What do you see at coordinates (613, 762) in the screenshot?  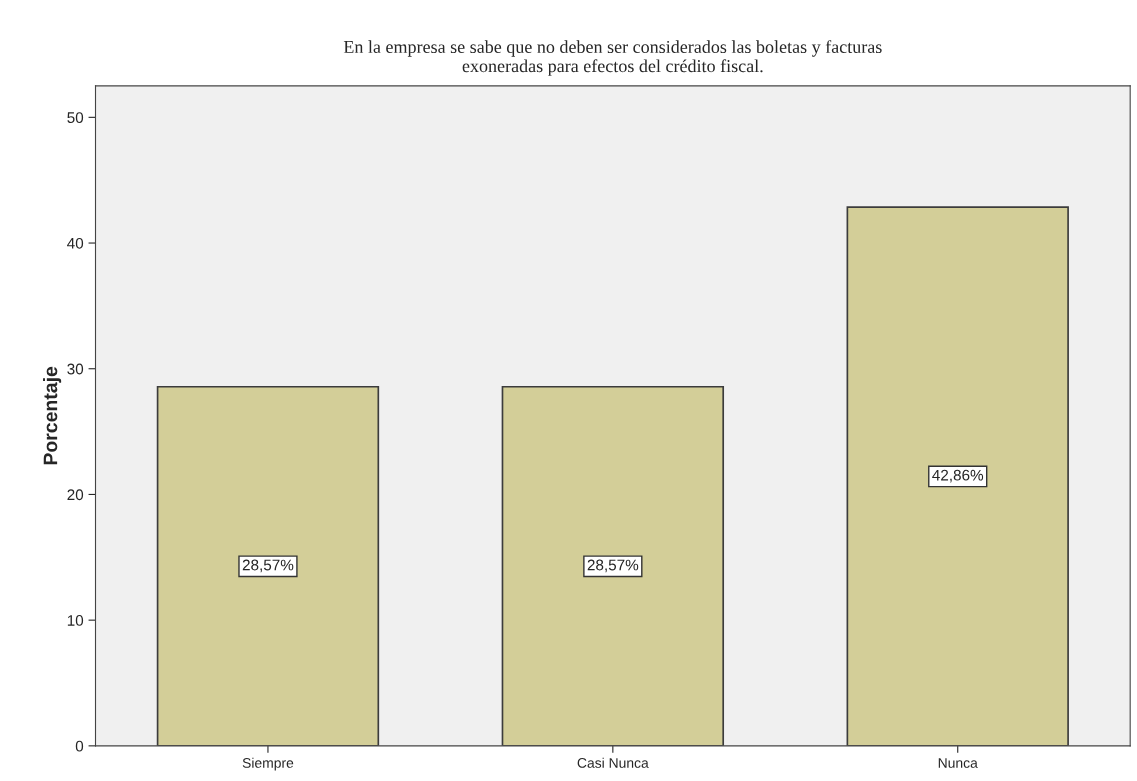 I see `x-tick-label: Casi Nunca` at bounding box center [613, 762].